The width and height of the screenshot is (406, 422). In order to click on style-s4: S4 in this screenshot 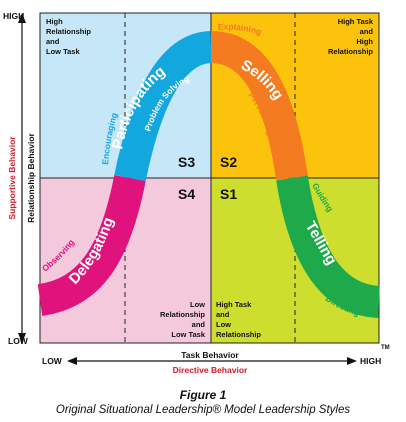, I will do `click(186, 194)`.